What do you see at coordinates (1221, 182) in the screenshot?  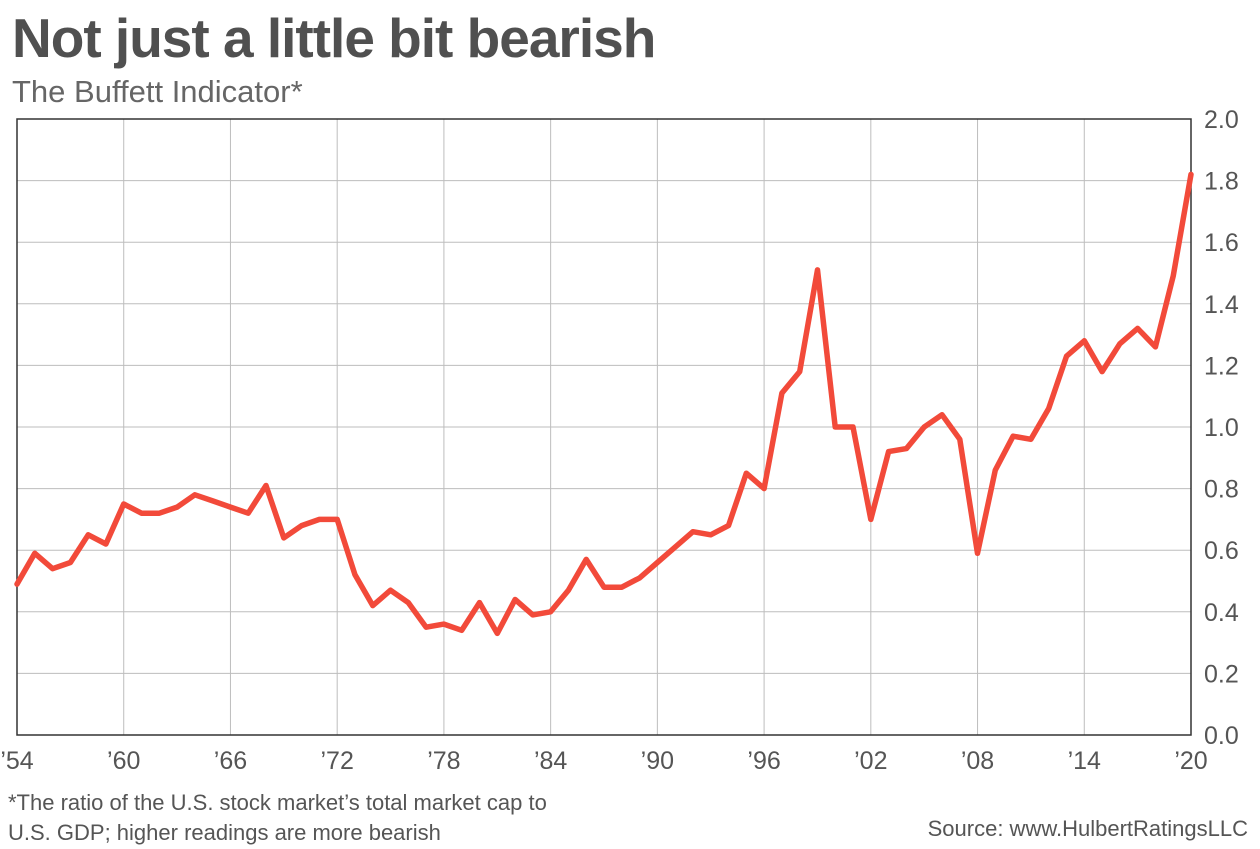 I see `y-tick-label: 1.8` at bounding box center [1221, 182].